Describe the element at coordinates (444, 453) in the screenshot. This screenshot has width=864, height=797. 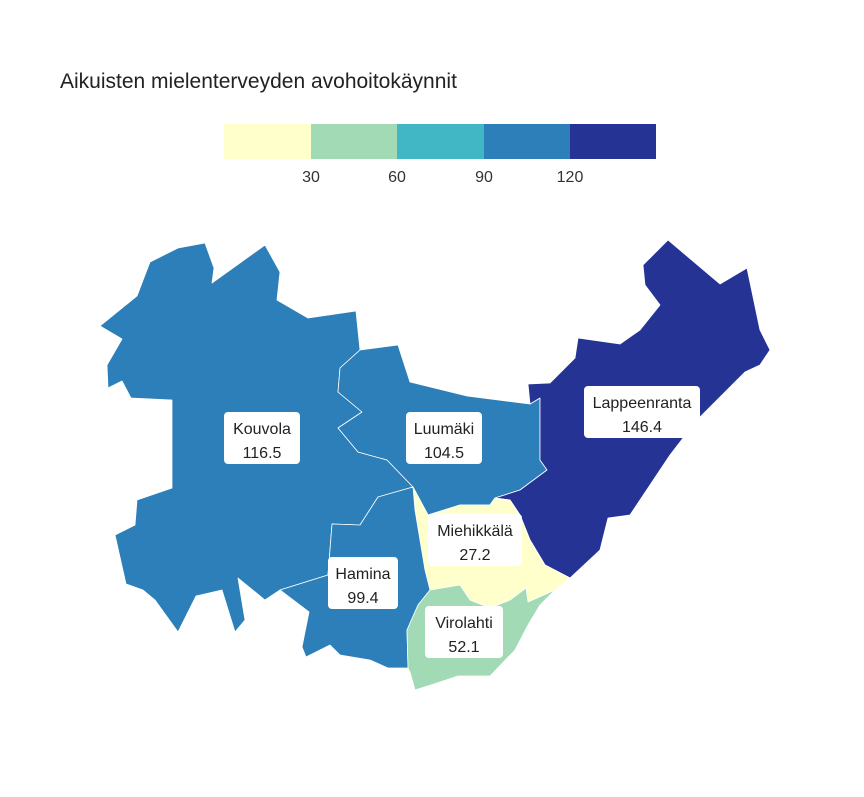
I see `region-value: 104.5` at that location.